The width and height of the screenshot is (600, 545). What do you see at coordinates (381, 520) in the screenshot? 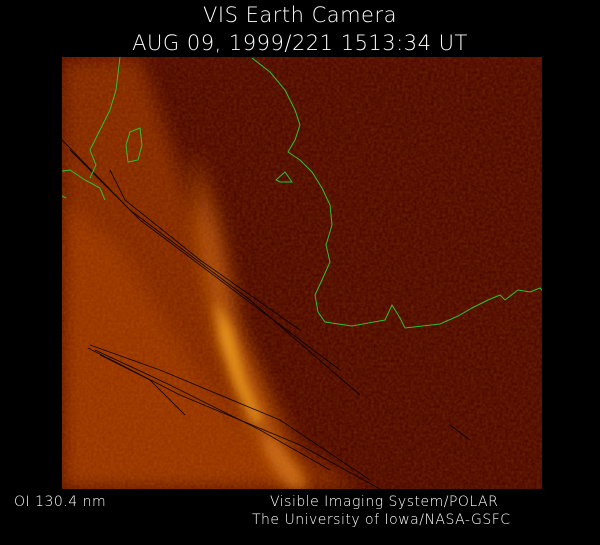
I see `institution-label: The University of Iowa/NASA-GSFC` at bounding box center [381, 520].